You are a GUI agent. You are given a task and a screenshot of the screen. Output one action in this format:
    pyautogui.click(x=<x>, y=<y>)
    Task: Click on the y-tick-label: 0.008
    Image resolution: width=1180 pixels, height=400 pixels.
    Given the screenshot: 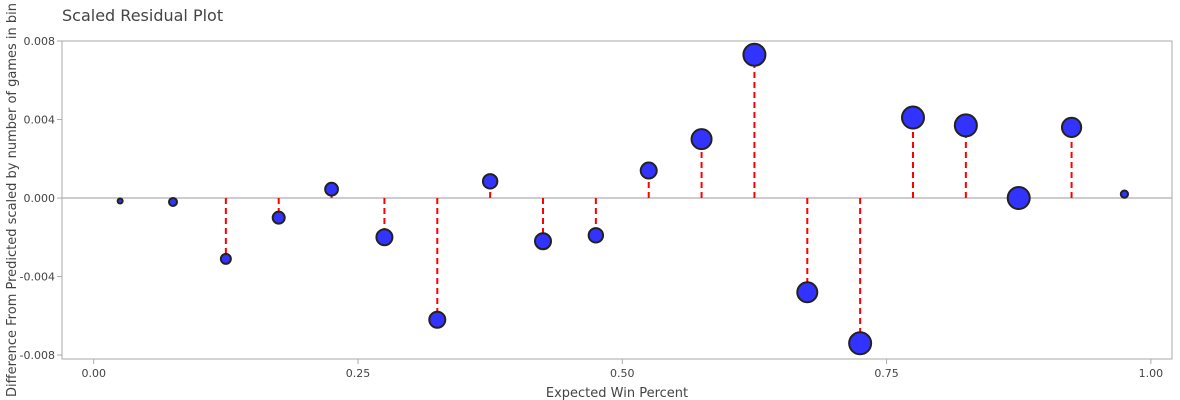 What is the action you would take?
    pyautogui.click(x=40, y=41)
    